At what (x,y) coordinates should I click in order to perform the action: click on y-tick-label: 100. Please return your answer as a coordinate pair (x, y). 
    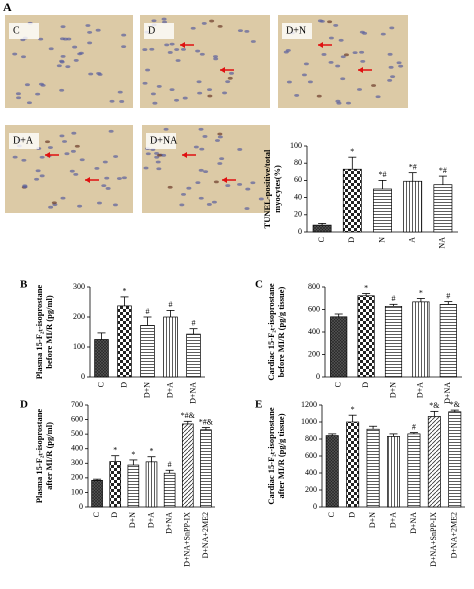
    Looking at the image, I should click on (79, 346).